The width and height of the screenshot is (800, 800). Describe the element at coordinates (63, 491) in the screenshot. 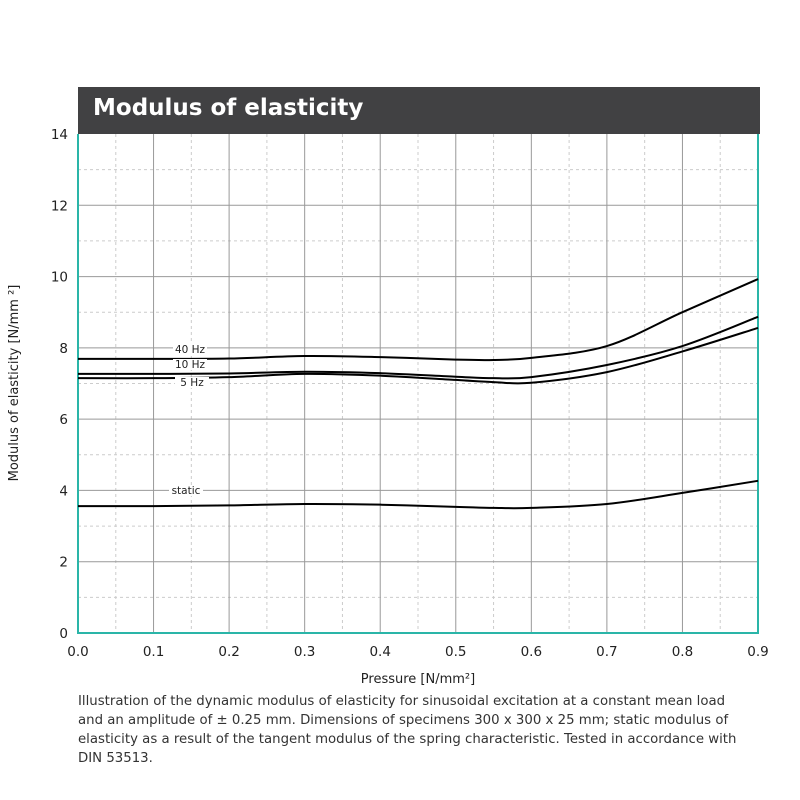

I see `y-tick-label: 4` at that location.